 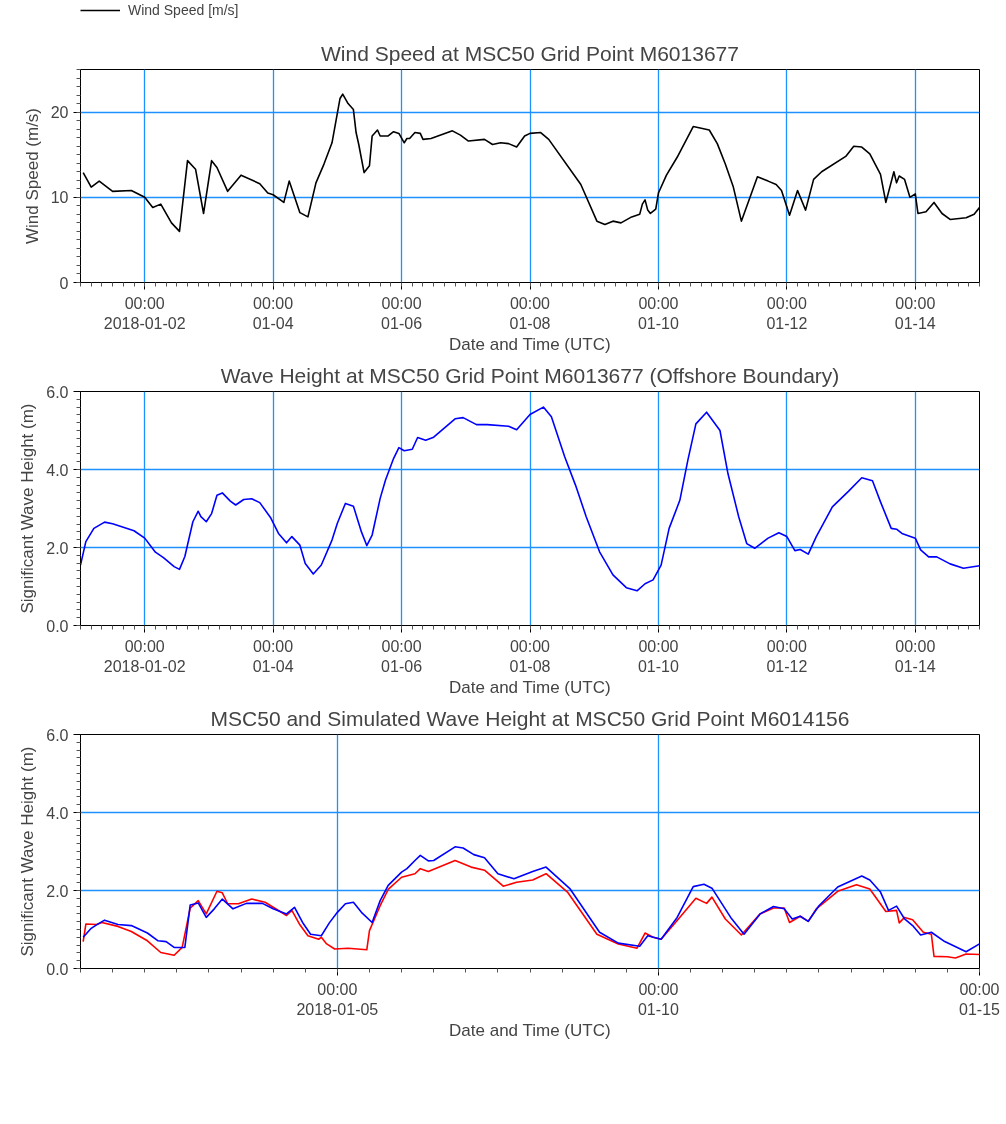 I want to click on y-axis-title: Wind Speed (m/s), so click(x=32, y=176).